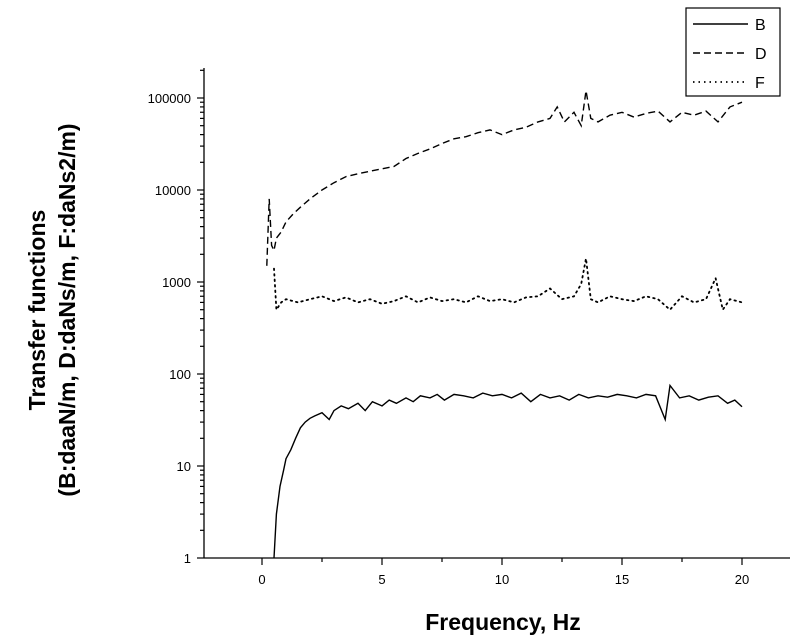 This screenshot has height=637, width=792. I want to click on y-tick-label: 10, so click(184, 466).